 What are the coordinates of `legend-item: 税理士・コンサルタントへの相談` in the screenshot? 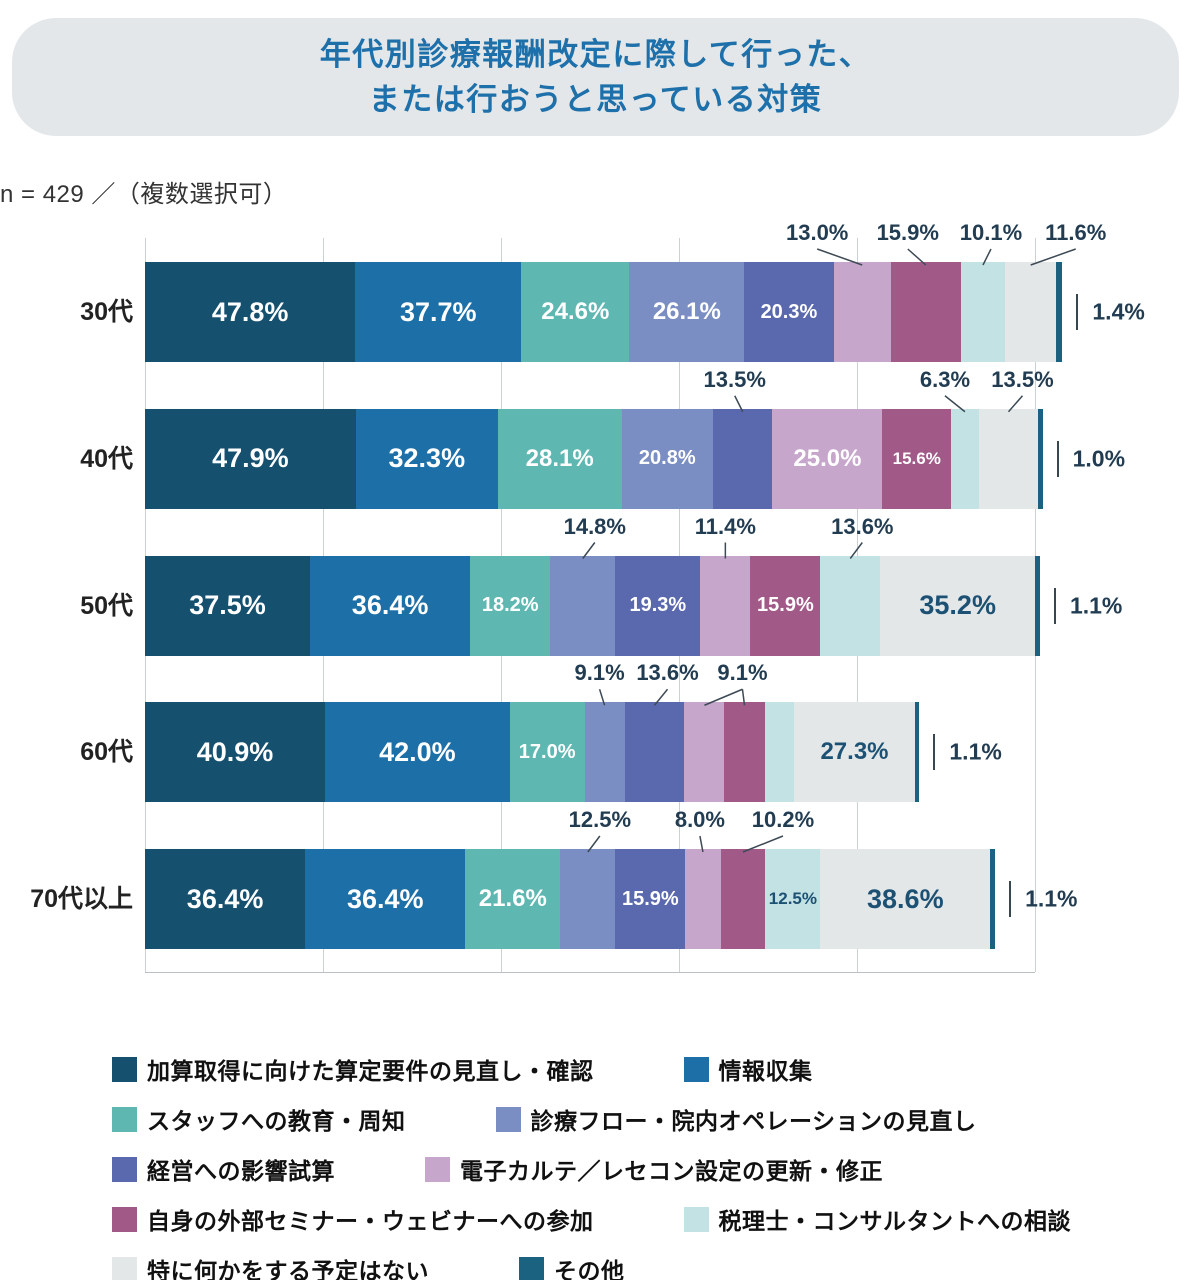 It's located at (877, 1219).